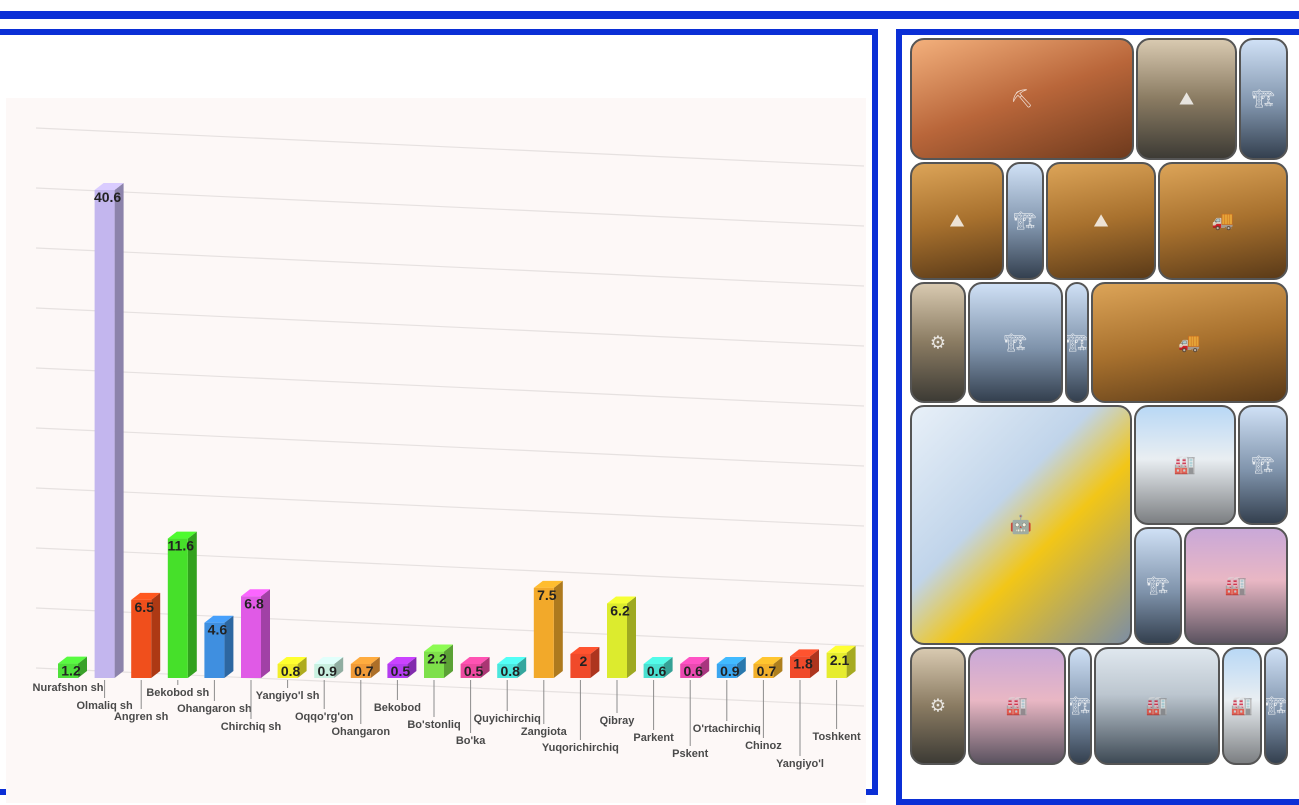 This screenshot has height=805, width=1299. Describe the element at coordinates (800, 764) in the screenshot. I see `tick-label: Yangiyo'l` at that location.